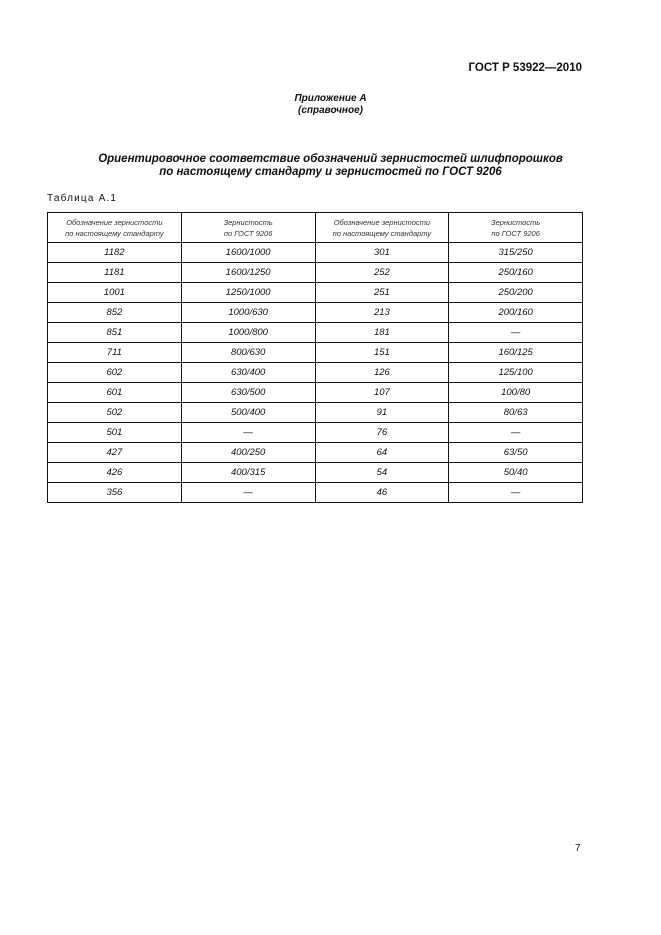  Describe the element at coordinates (515, 352) in the screenshot. I see `table-cell: 160/125` at that location.